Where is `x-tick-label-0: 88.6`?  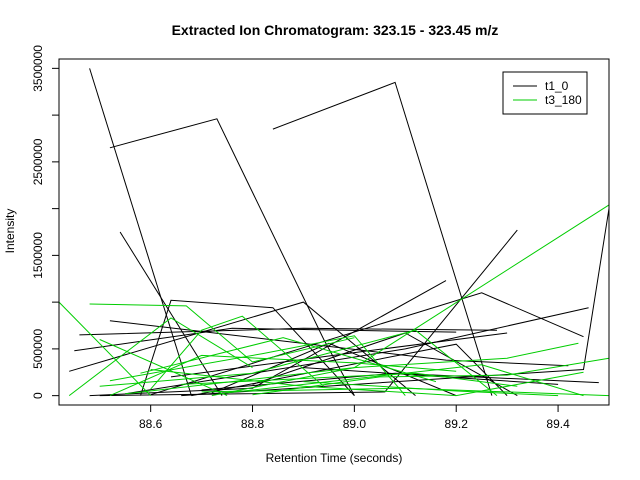
x-tick-label-0: 88.6 is located at coordinates (151, 424).